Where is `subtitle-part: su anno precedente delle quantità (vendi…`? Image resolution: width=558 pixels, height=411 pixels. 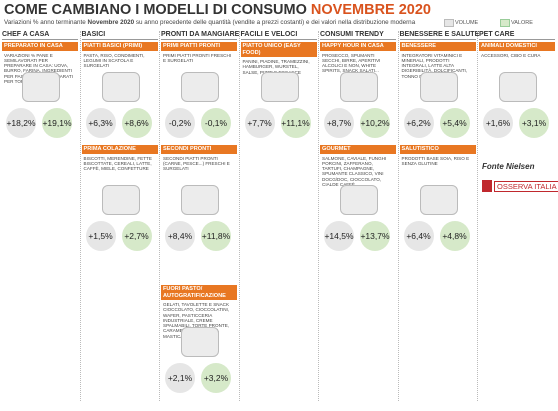
subtitle-part: su anno precedente delle quantità (vendi… is located at coordinates (275, 22).